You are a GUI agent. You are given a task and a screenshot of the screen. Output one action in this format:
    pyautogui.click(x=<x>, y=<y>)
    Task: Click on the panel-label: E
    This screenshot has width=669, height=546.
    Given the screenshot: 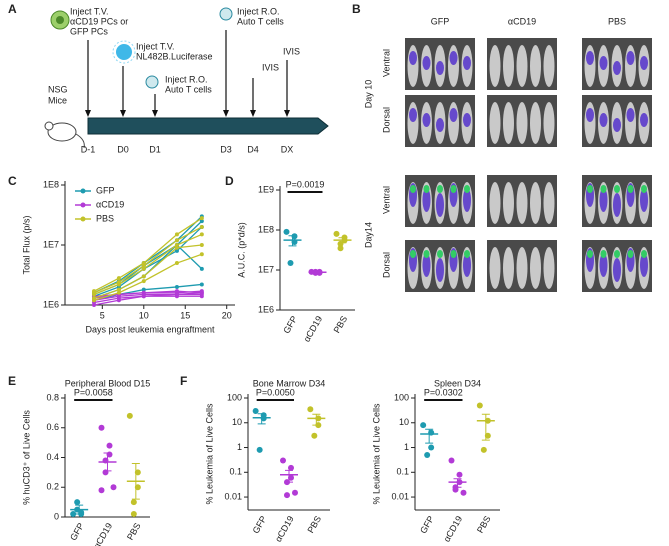 What is the action you would take?
    pyautogui.click(x=12, y=381)
    